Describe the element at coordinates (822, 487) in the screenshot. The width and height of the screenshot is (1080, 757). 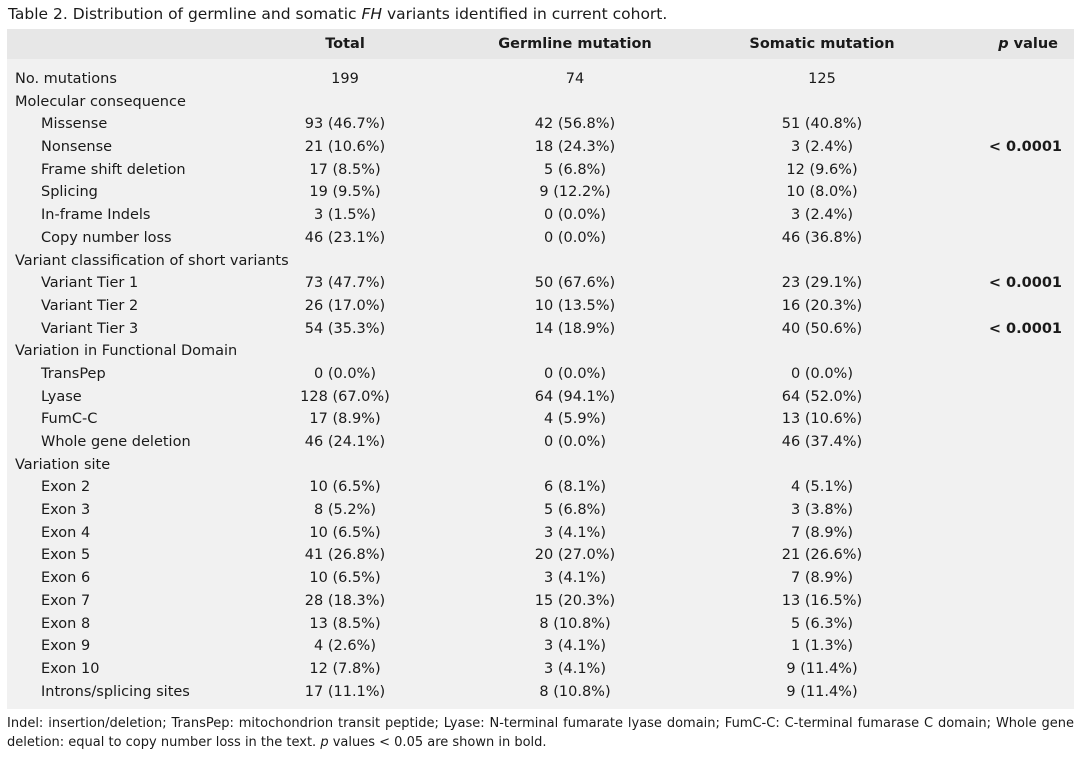
I see `cell-somatic: 4 (5.1%)` at that location.